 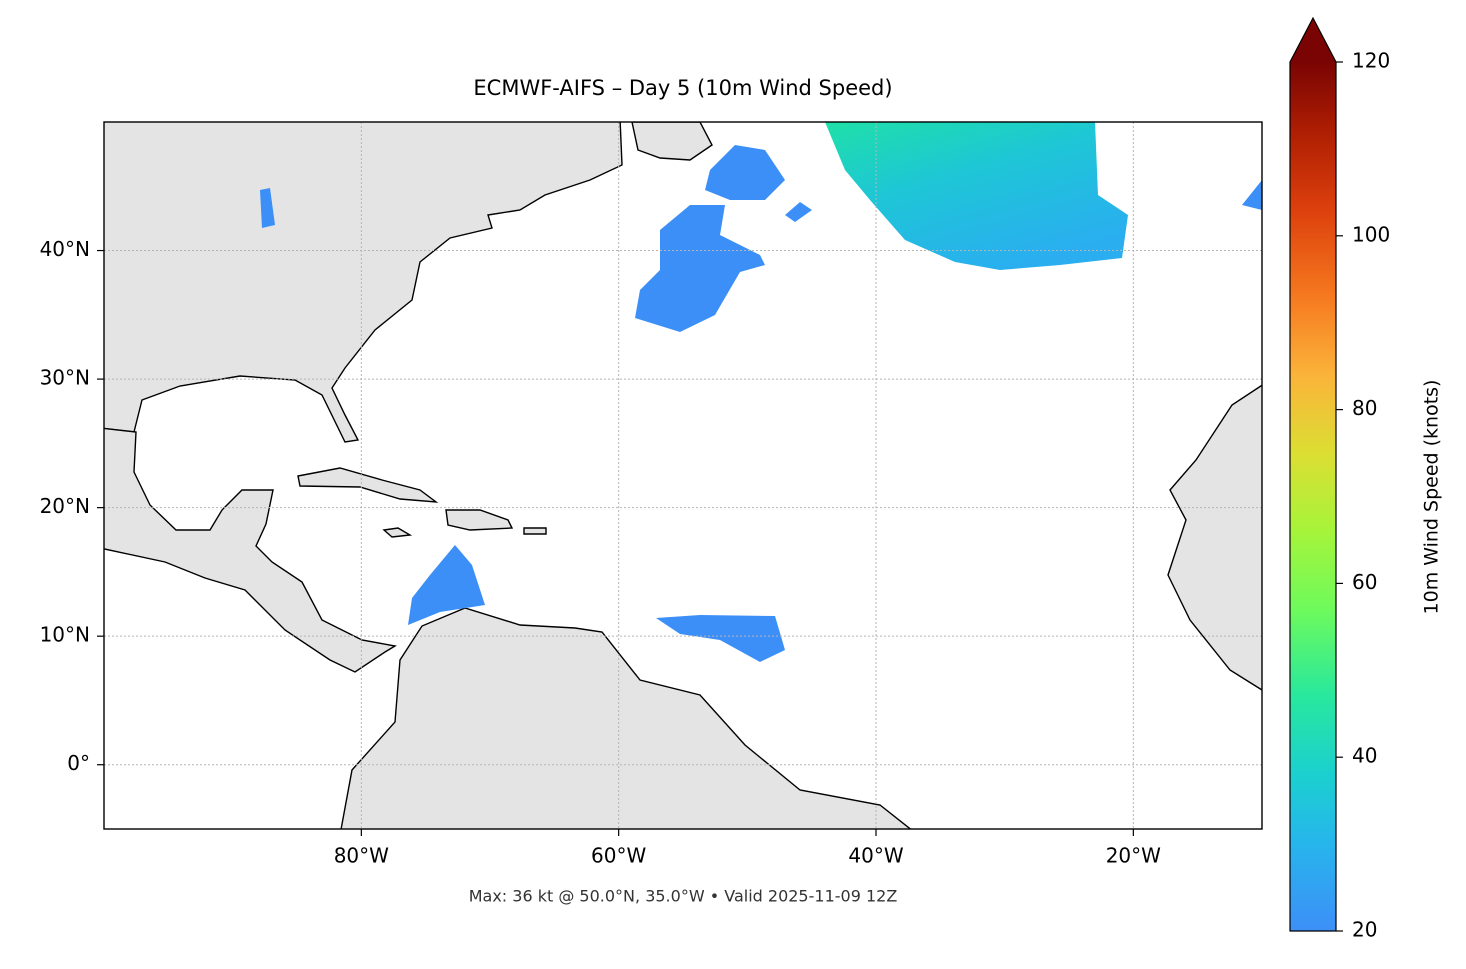 What do you see at coordinates (618, 856) in the screenshot?
I see `x-tick-label: 60°W` at bounding box center [618, 856].